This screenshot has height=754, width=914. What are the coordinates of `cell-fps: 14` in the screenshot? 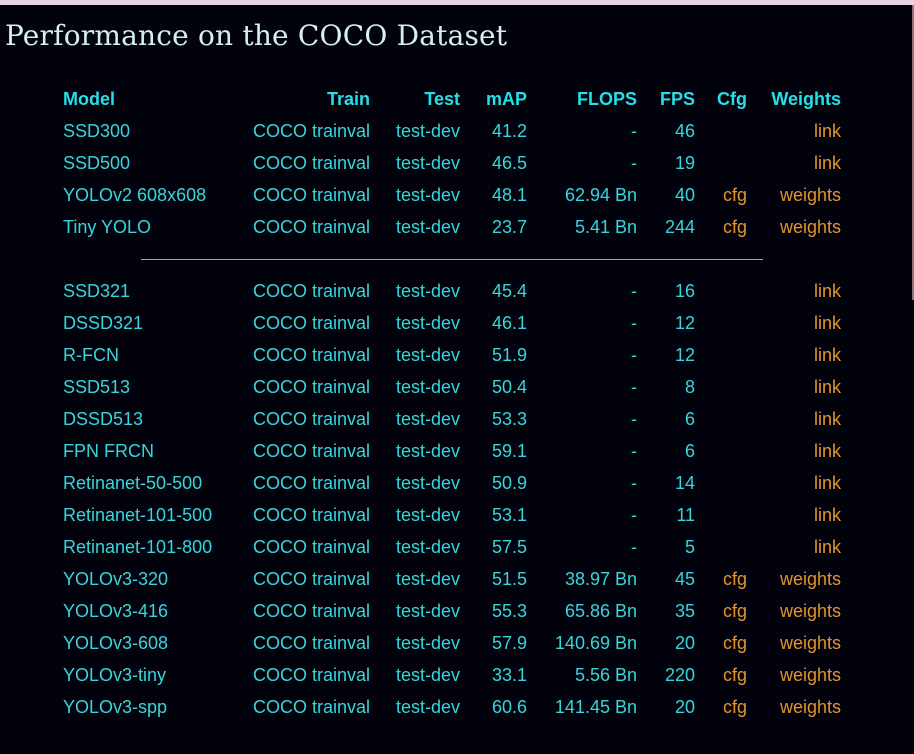 It's located at (684, 482).